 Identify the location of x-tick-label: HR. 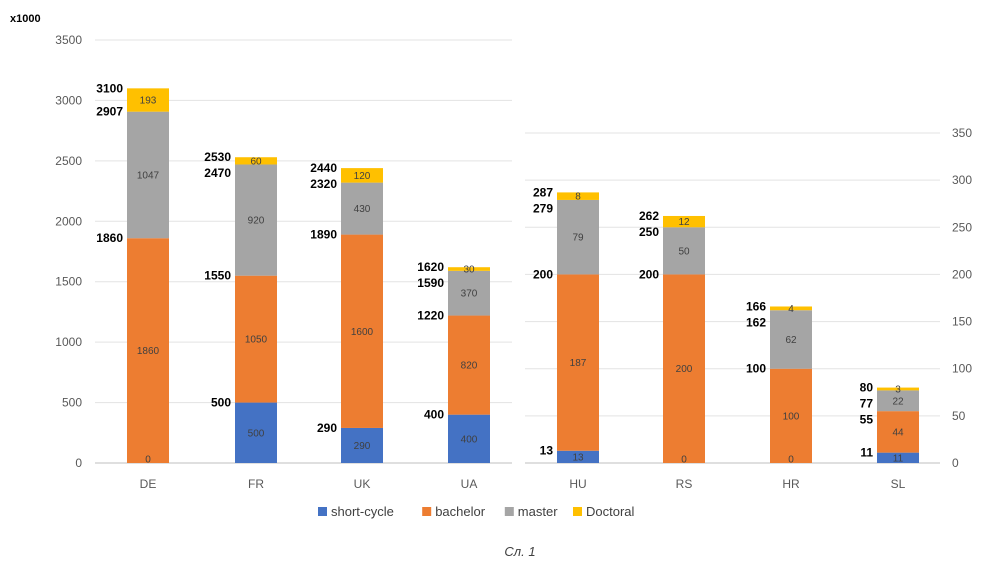
(791, 484).